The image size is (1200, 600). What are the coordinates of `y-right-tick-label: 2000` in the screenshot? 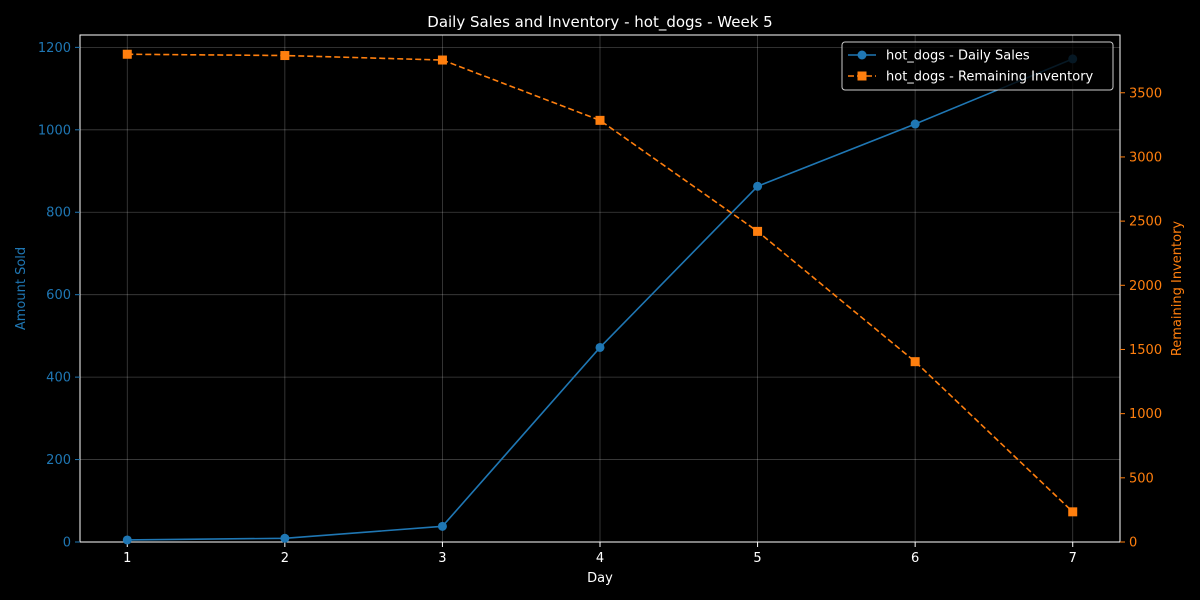 It's located at (1145, 286).